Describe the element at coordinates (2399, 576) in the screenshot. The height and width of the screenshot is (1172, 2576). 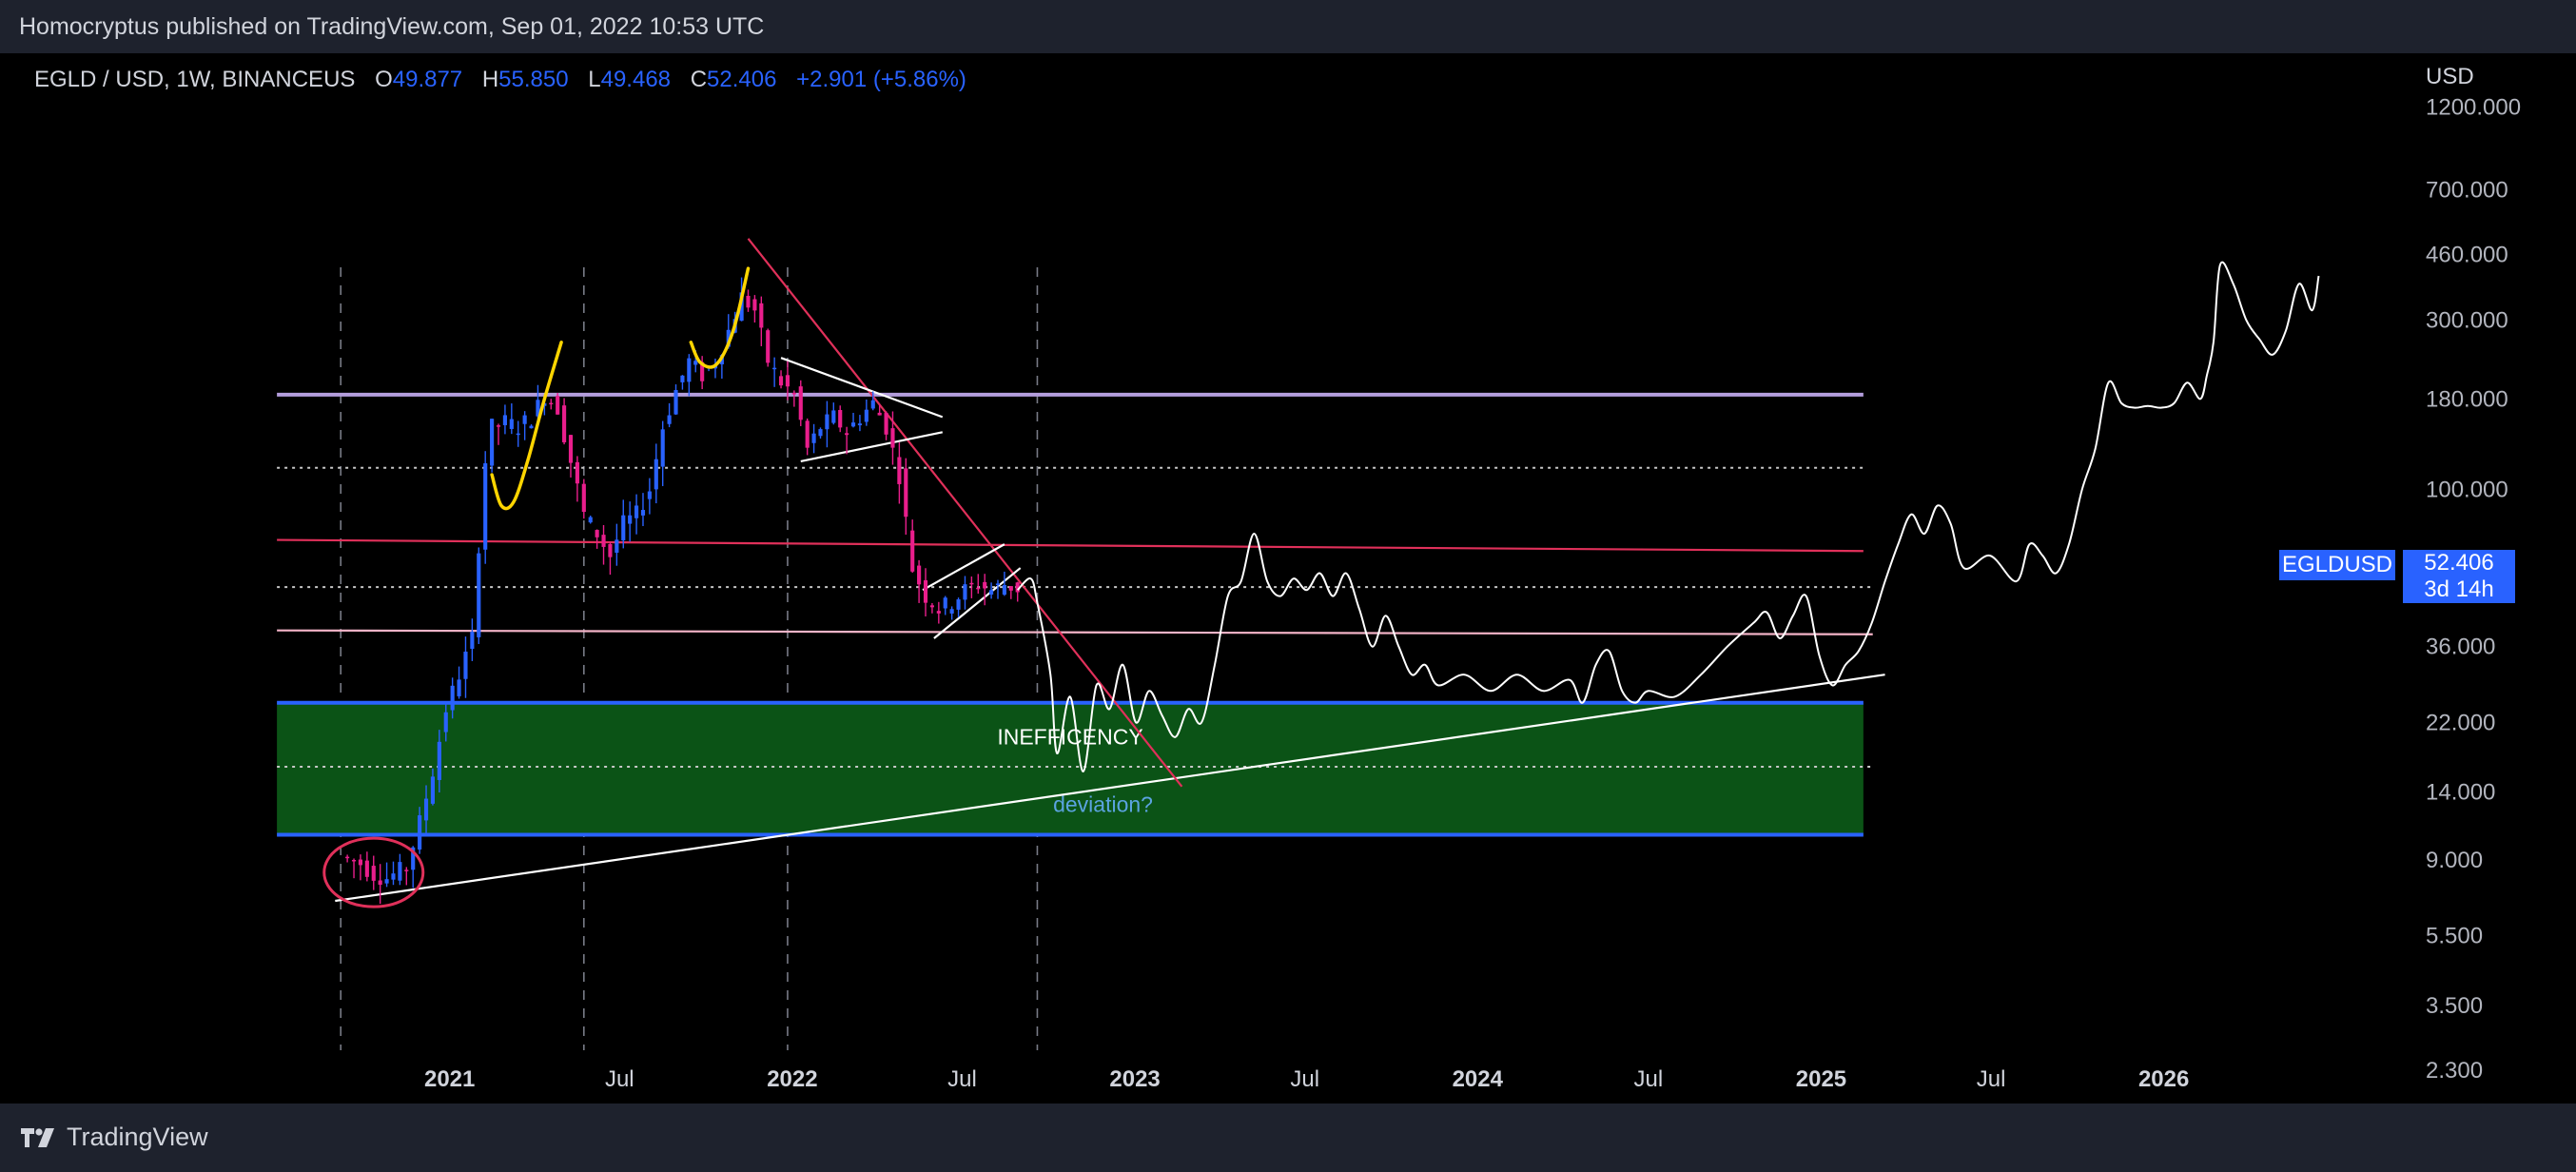
I see `last-price-tag: EGLDUSD 52.406 3d 14h` at that location.